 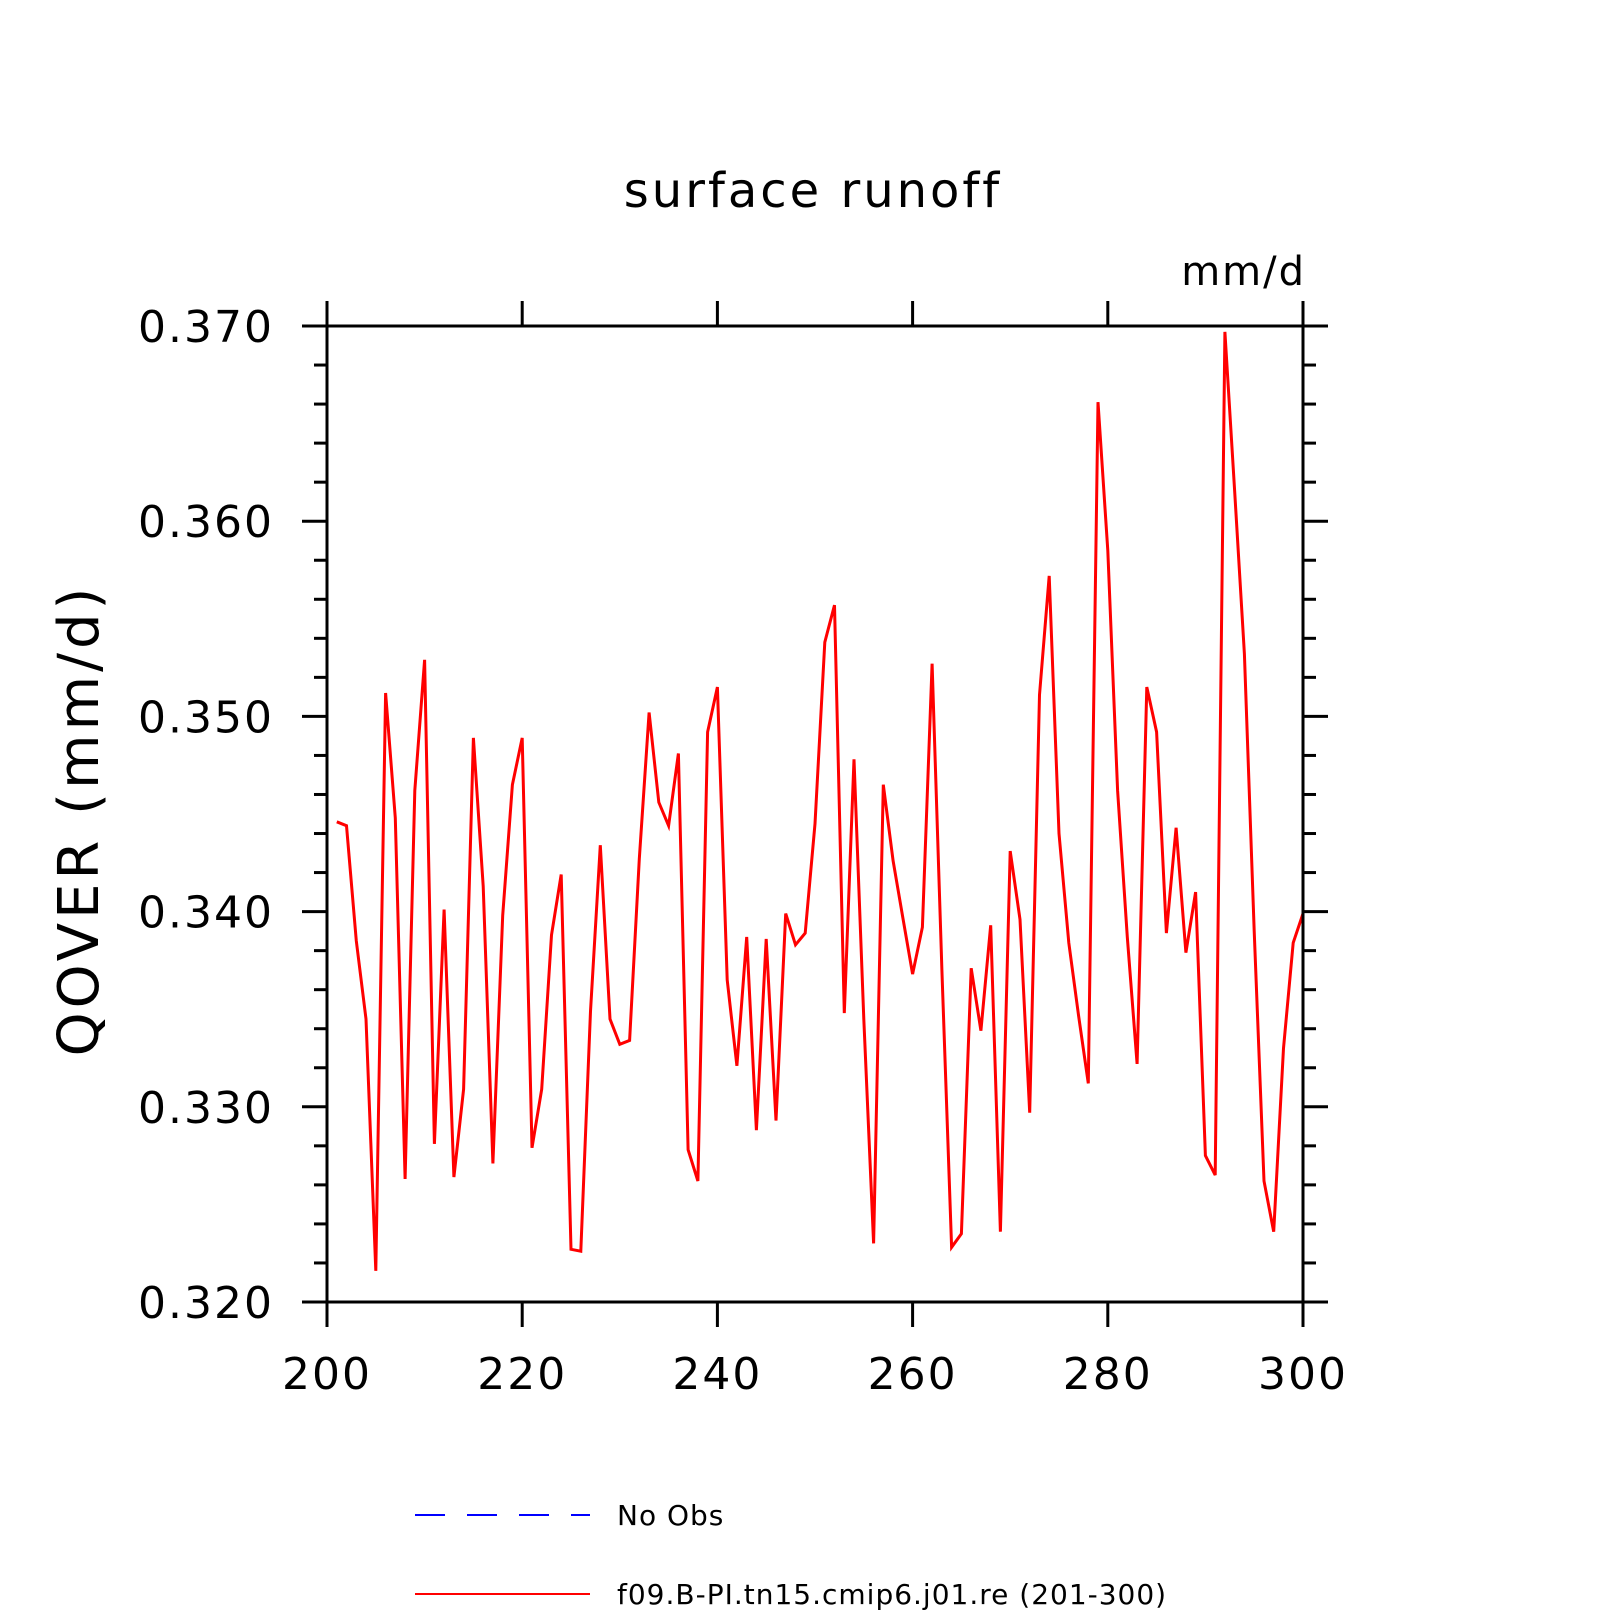 I want to click on y-tick-label: 0.340, so click(x=206, y=913).